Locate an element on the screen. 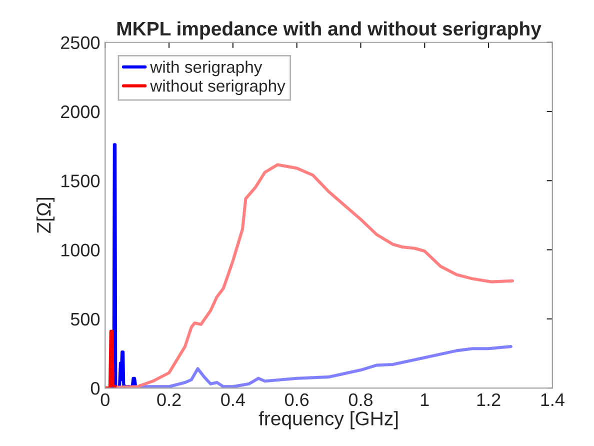  x-tick-label: 0.4 is located at coordinates (233, 399).